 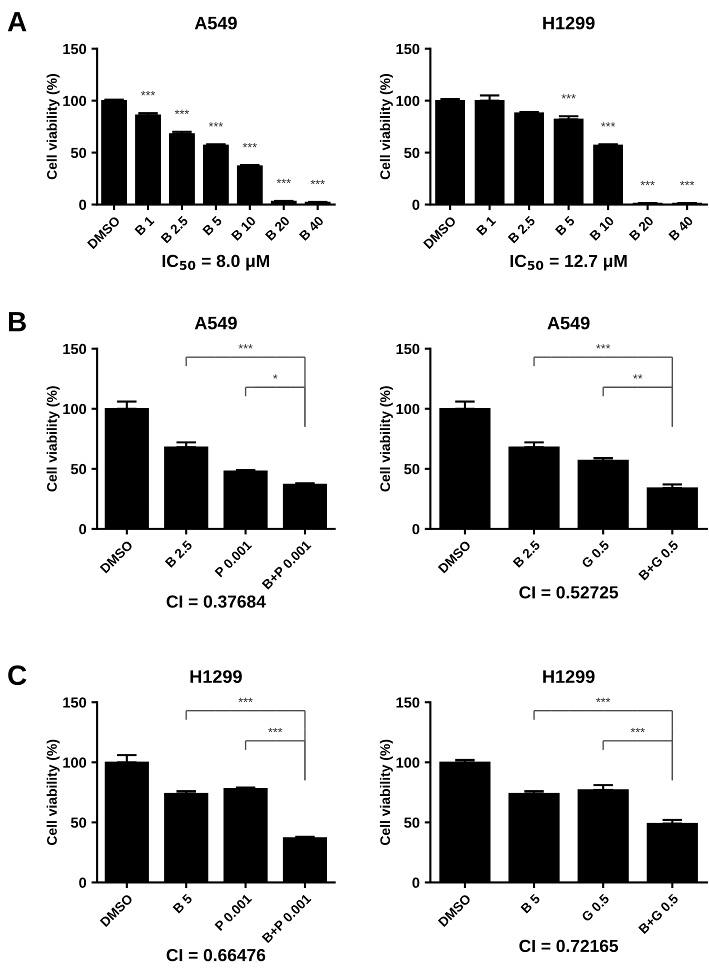 I want to click on annotation: **, so click(x=637, y=376).